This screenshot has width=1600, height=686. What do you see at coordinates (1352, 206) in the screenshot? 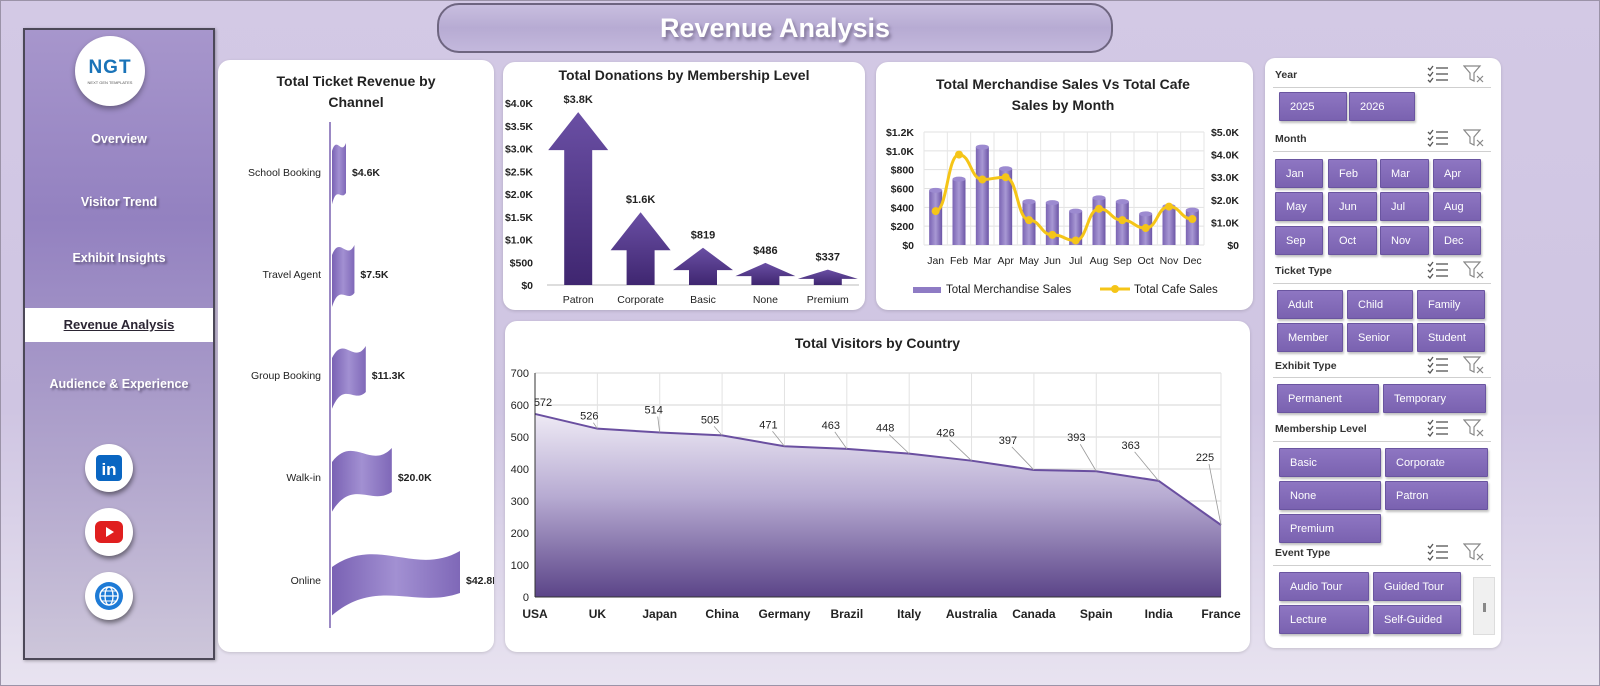
I see `slicer-button: Jun` at bounding box center [1352, 206].